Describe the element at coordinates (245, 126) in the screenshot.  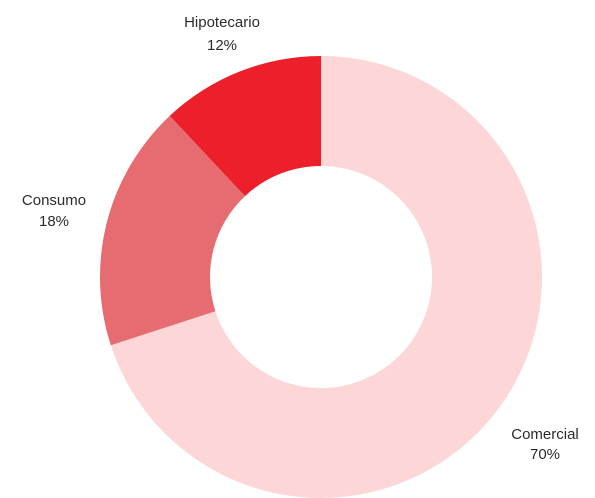
I see `slice-hipotecario` at that location.